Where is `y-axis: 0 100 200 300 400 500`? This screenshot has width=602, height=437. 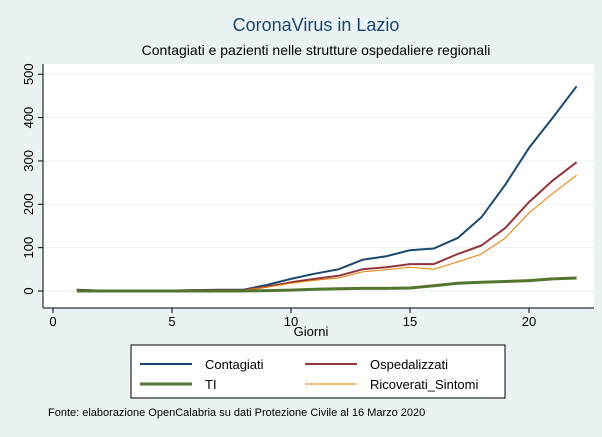
y-axis: 0 100 200 300 400 500 is located at coordinates (32, 185).